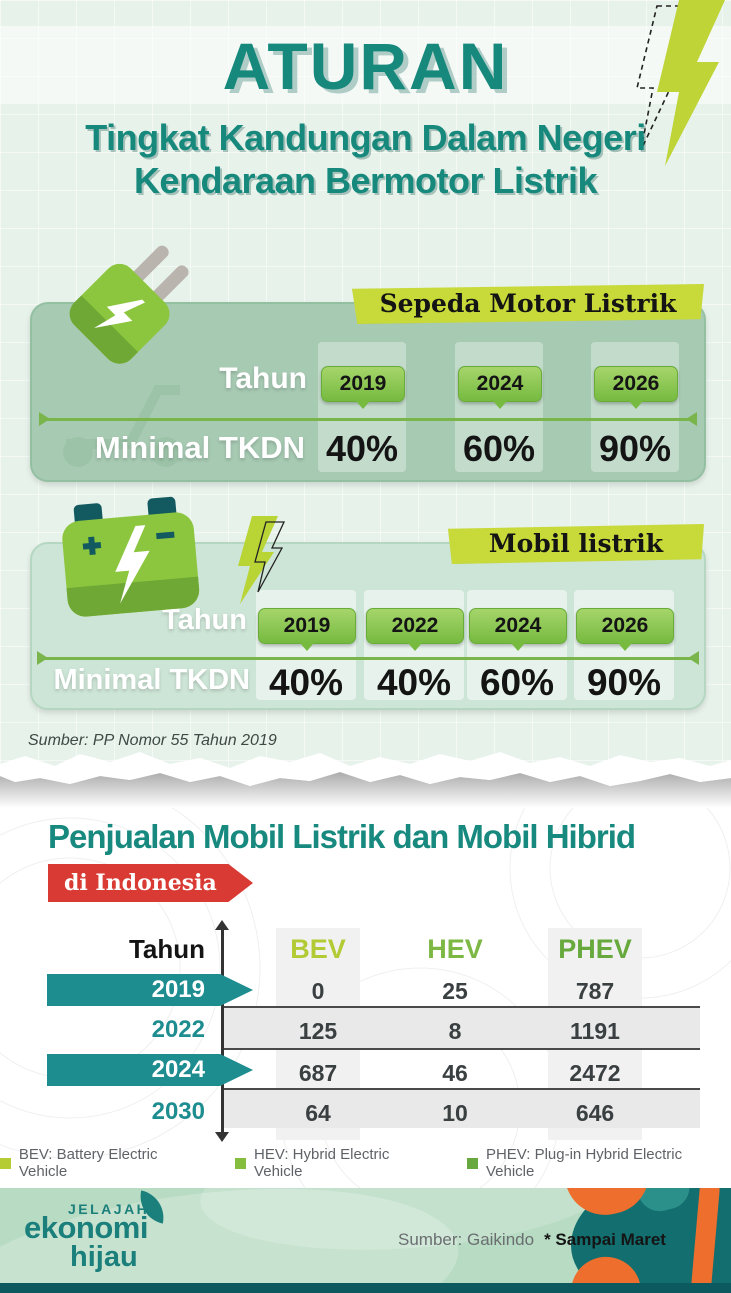 Image resolution: width=731 pixels, height=1293 pixels. I want to click on battery-icon, so click(131, 556).